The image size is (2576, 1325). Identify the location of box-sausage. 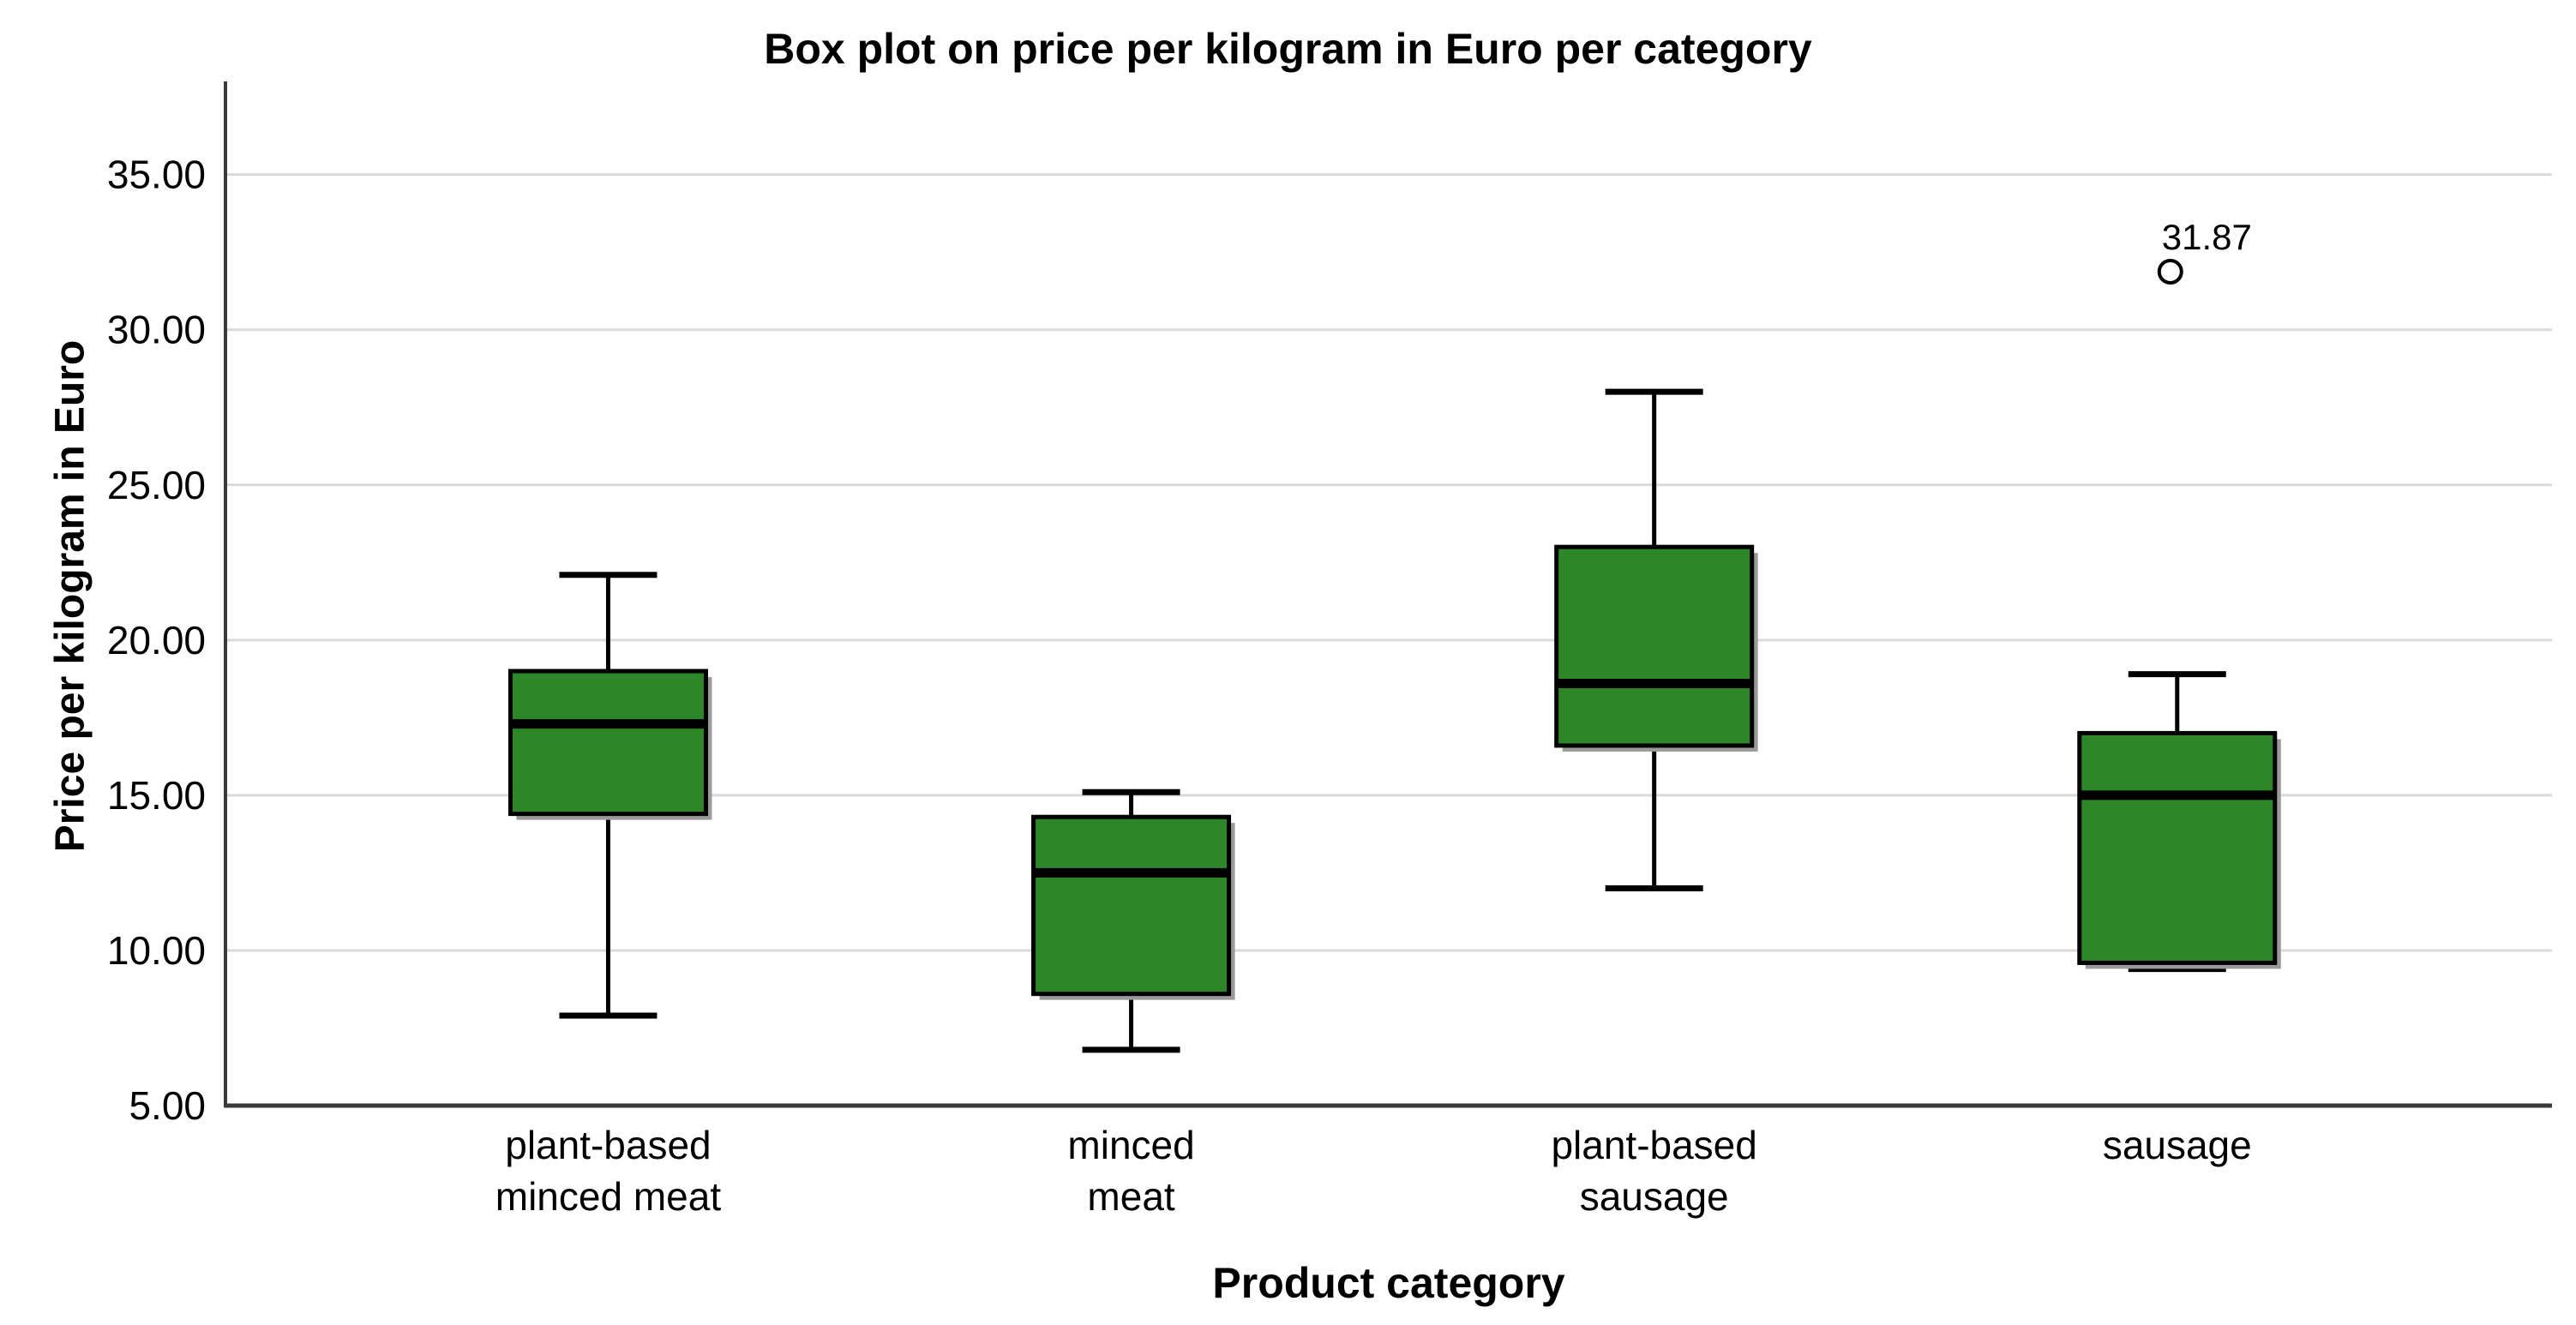
(2177, 848).